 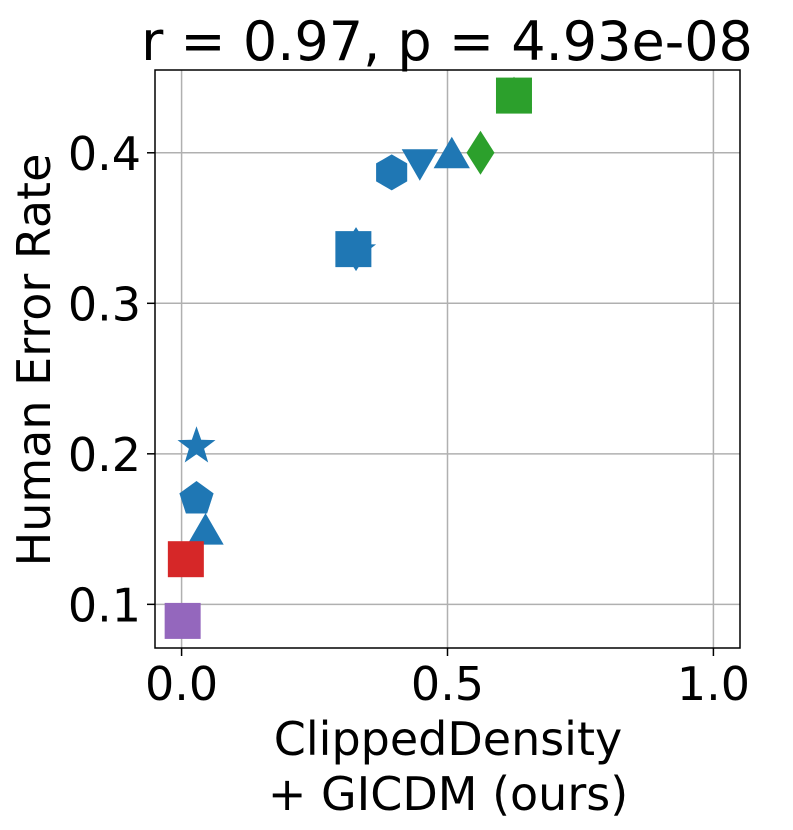 I want to click on x-axis-label-line-2: + GICDM (ours), so click(x=448, y=794).